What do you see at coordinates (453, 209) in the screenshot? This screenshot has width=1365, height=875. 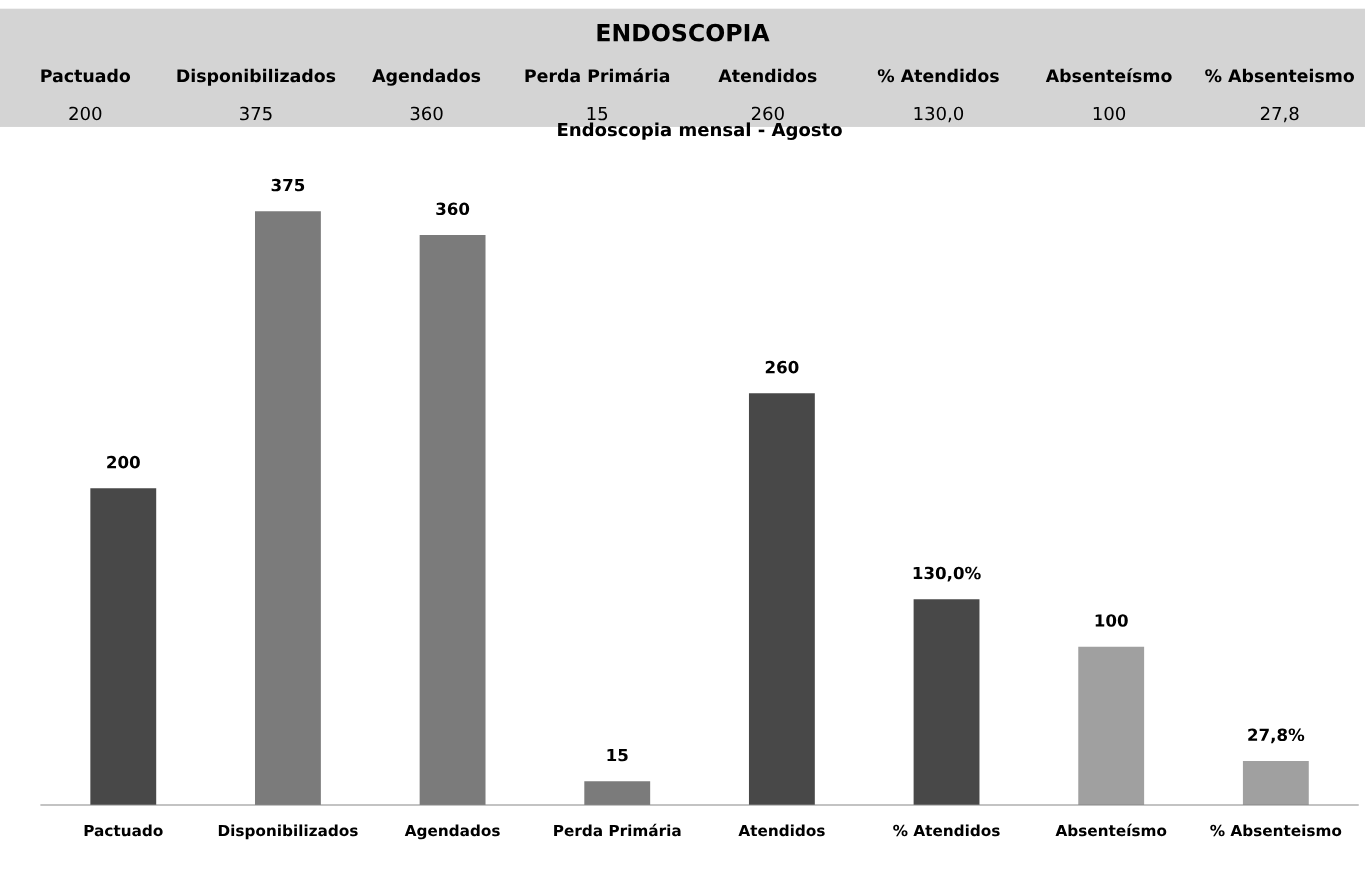 I see `data-label: 360` at bounding box center [453, 209].